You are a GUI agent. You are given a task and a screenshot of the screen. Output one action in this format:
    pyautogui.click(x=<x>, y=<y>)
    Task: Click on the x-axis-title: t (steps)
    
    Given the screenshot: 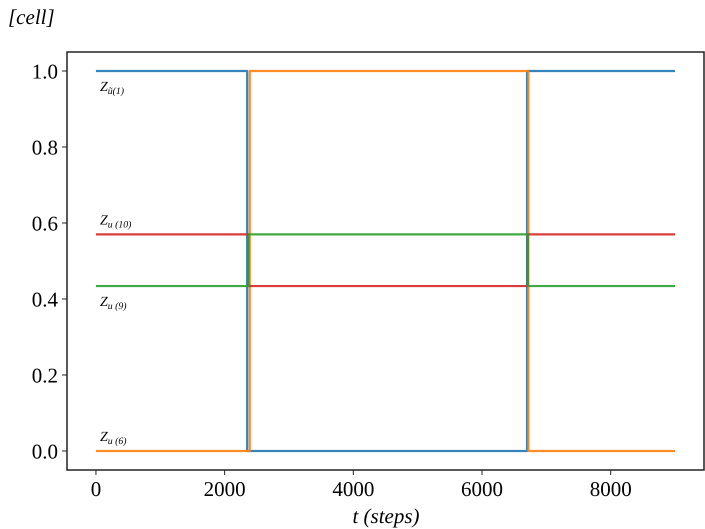 What is the action you would take?
    pyautogui.click(x=386, y=516)
    